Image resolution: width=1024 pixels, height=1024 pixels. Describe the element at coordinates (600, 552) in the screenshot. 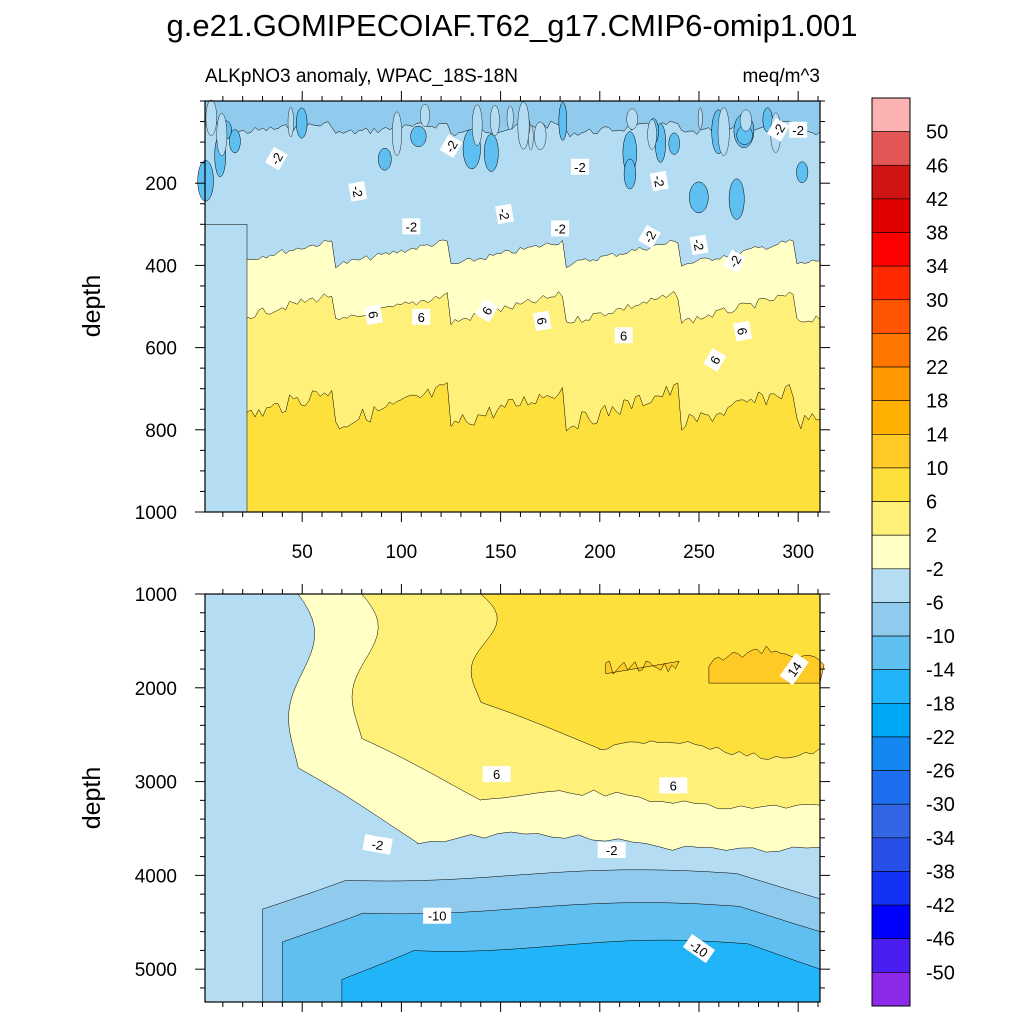

I see `top-x-tick-label: 200` at that location.